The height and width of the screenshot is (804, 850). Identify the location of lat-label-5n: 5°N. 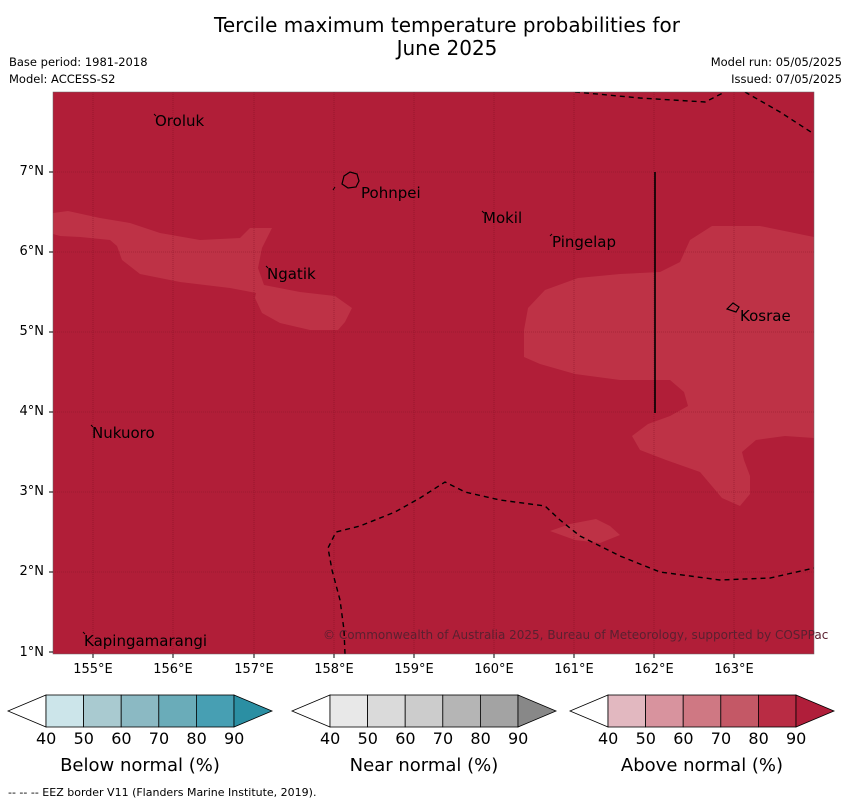
(32, 331).